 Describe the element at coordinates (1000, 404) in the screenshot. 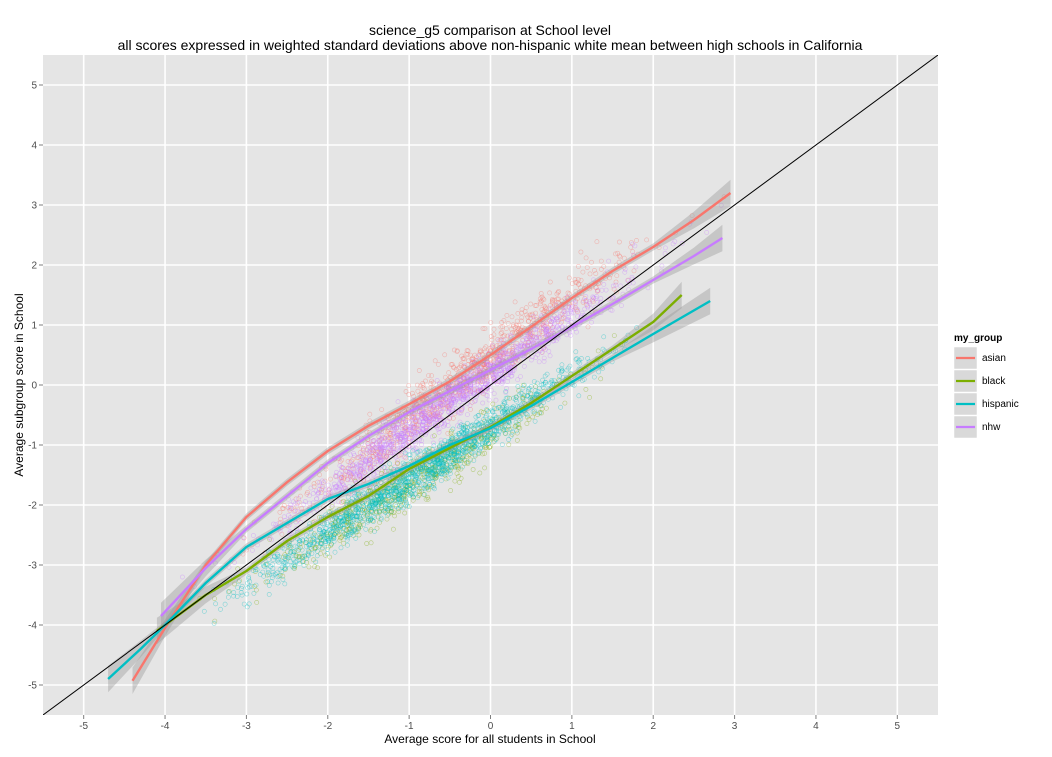

I see `legend-label: hispanic` at that location.